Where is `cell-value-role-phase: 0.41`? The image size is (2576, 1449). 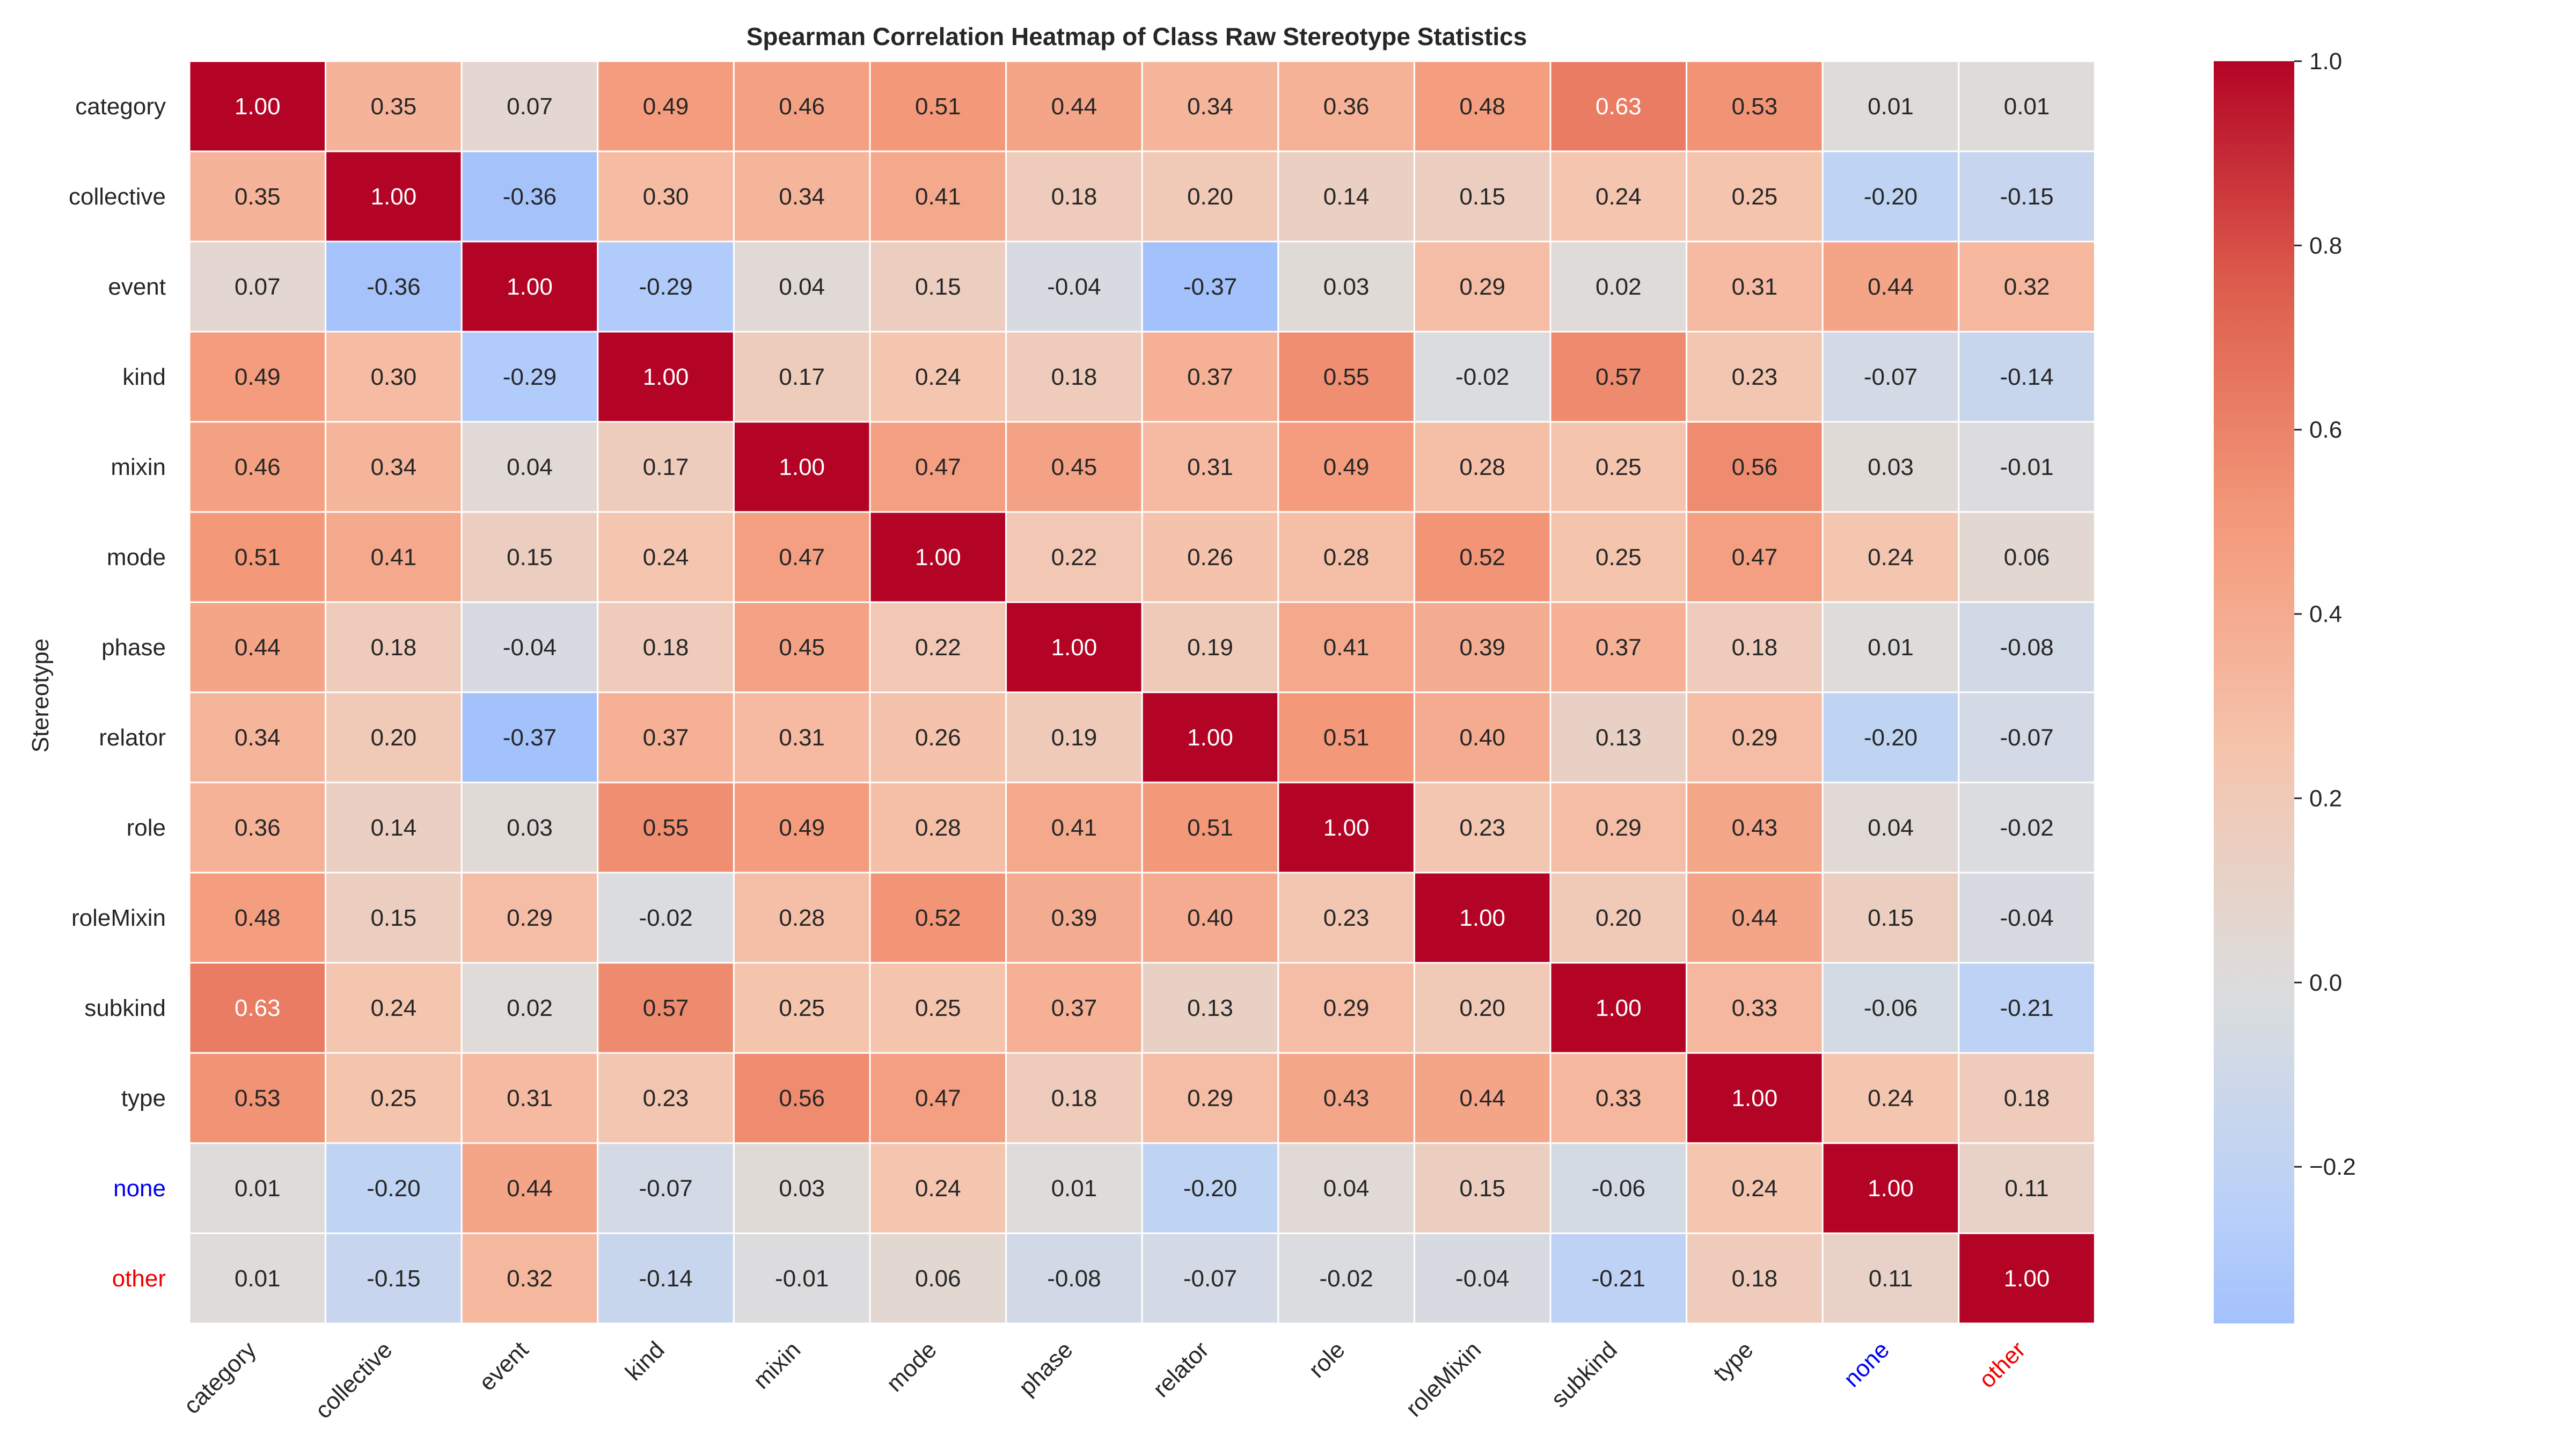
cell-value-role-phase: 0.41 is located at coordinates (1074, 828).